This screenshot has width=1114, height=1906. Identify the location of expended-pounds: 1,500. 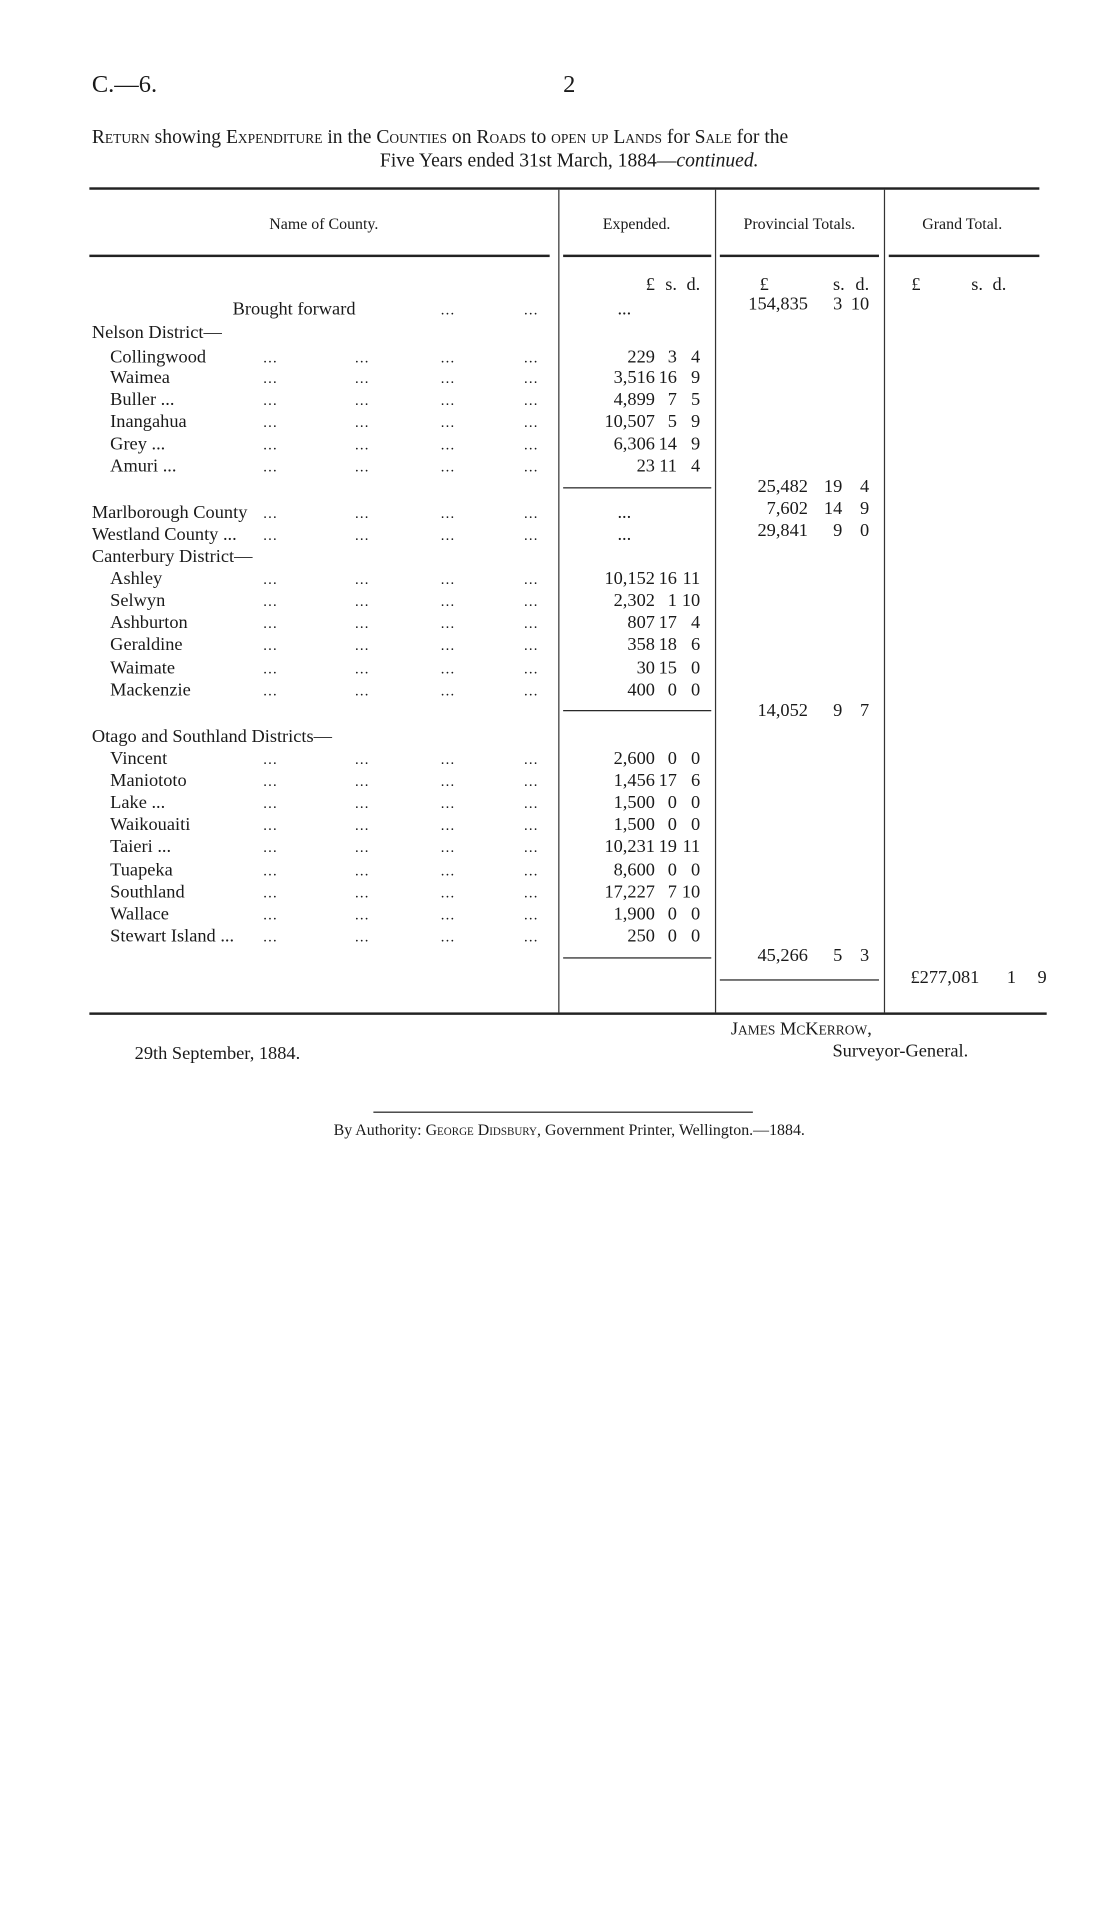
(634, 825).